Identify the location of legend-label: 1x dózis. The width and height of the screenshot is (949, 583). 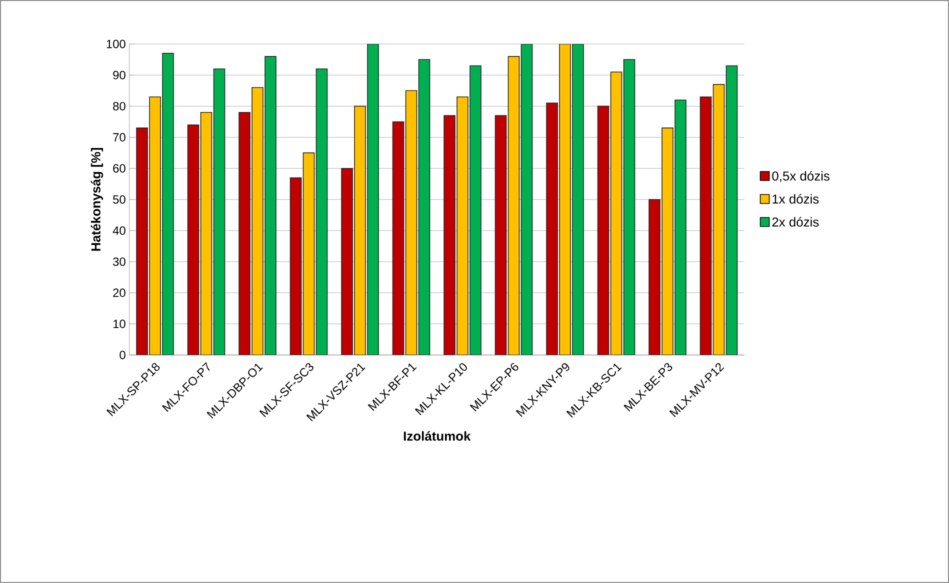
(795, 199).